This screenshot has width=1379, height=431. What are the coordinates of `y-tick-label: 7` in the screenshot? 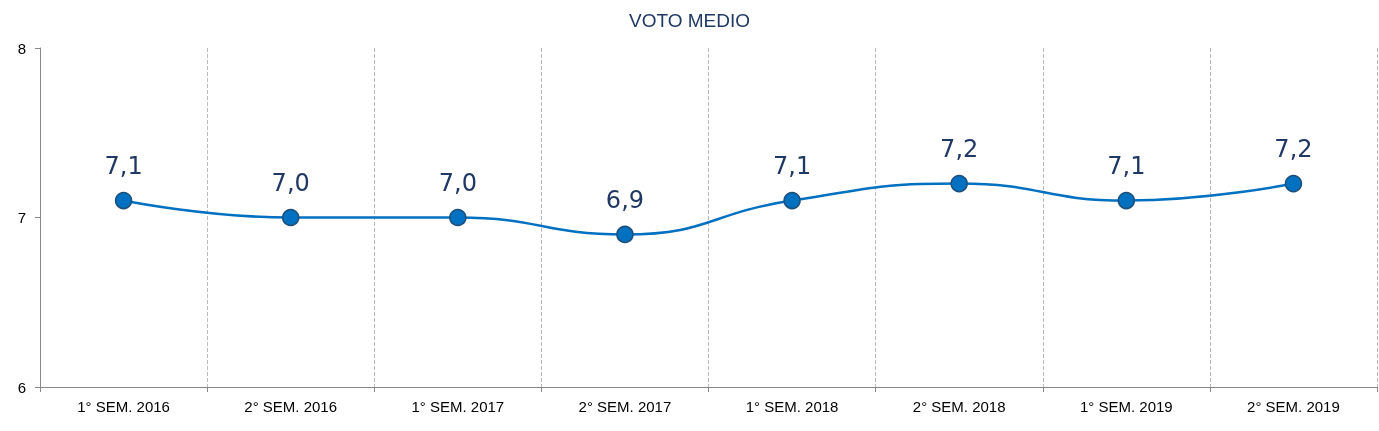 It's located at (21, 217).